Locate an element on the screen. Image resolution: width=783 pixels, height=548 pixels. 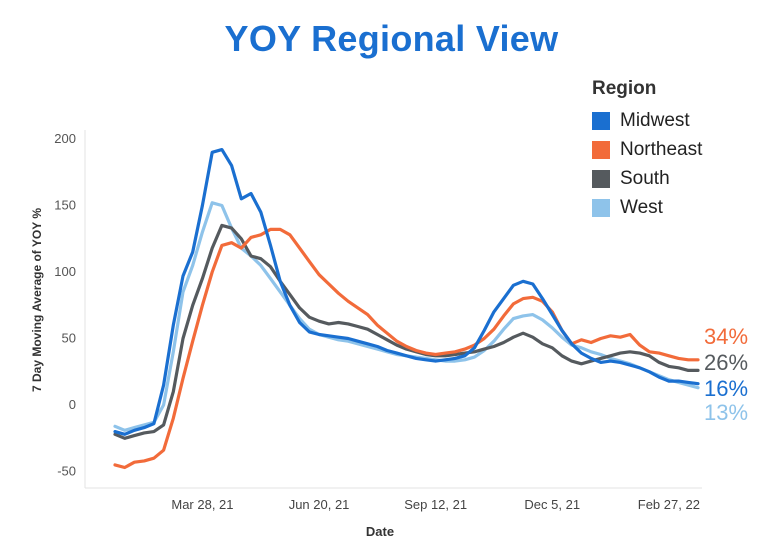
end-label-south: 26% is located at coordinates (726, 362).